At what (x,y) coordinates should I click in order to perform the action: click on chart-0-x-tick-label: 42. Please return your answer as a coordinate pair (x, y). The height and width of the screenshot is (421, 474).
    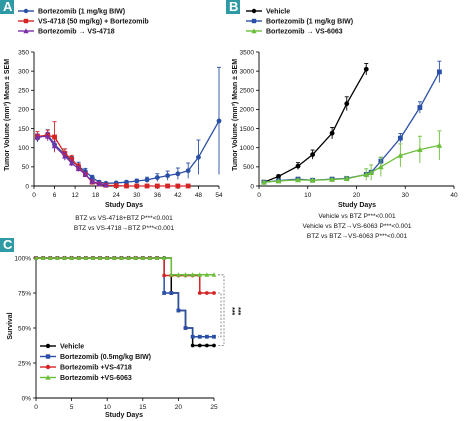
    Looking at the image, I should click on (178, 195).